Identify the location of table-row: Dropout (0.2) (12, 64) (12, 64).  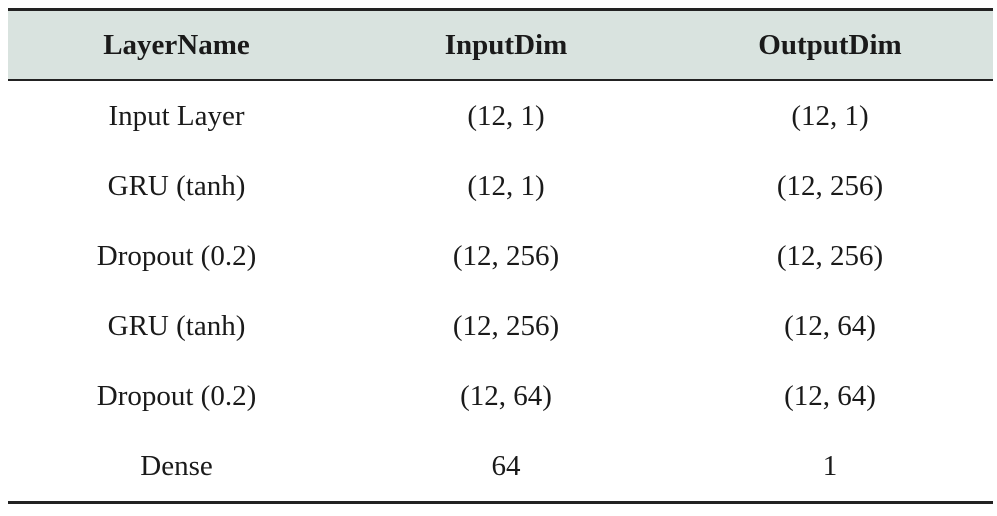
(500, 396).